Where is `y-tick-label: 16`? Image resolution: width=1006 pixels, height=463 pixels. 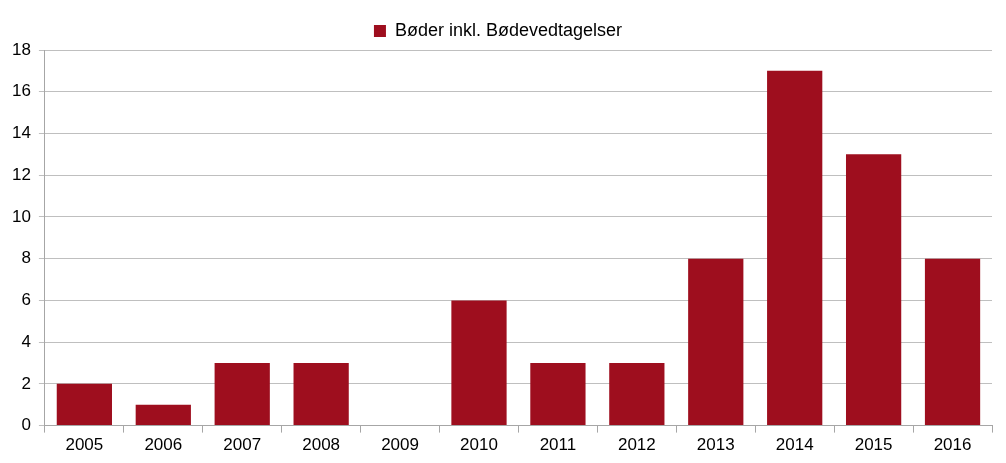
y-tick-label: 16 is located at coordinates (21, 91).